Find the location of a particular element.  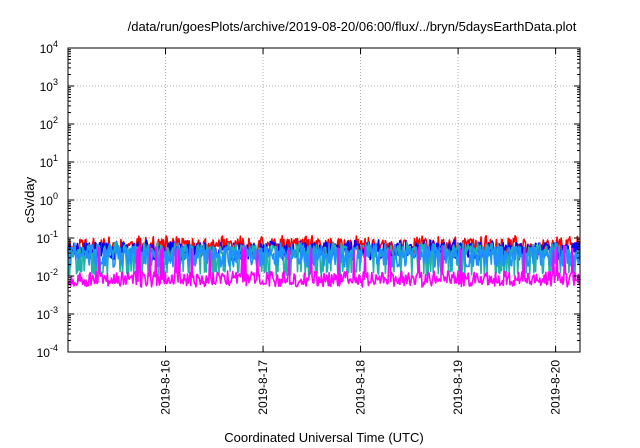

x-axis-label: Coordinated Universal Time (UTC) is located at coordinates (323, 437).